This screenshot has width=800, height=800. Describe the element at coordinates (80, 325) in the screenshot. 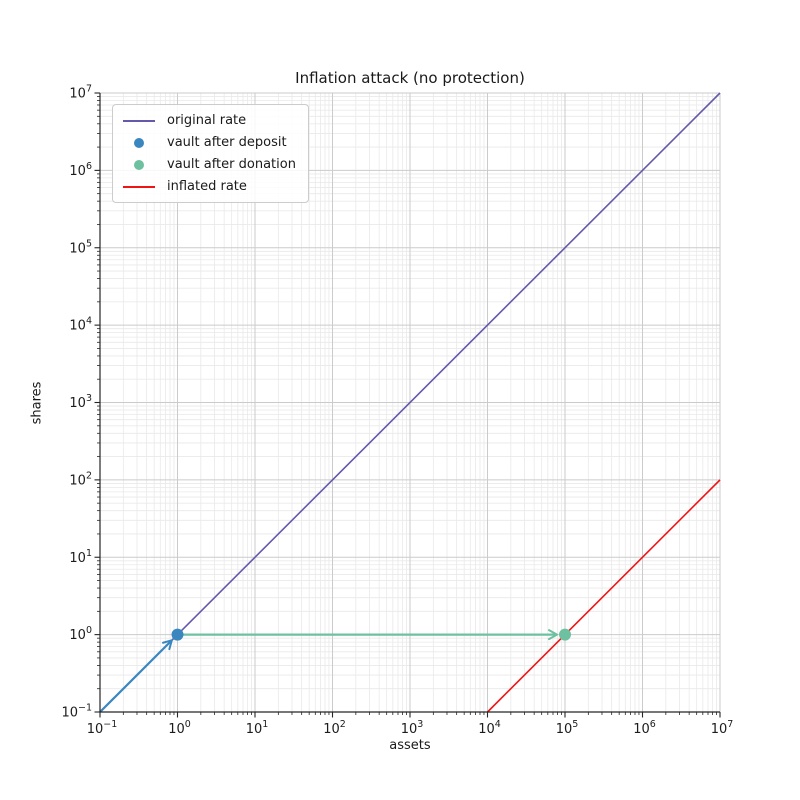

I see `y-tick-label: 10⁴` at that location.